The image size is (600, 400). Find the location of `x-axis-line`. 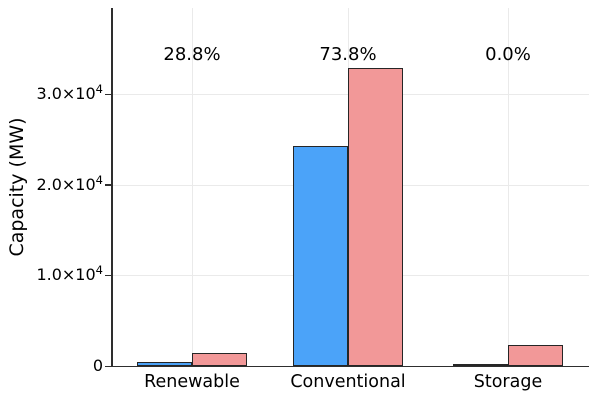

x-axis-line is located at coordinates (350, 366).